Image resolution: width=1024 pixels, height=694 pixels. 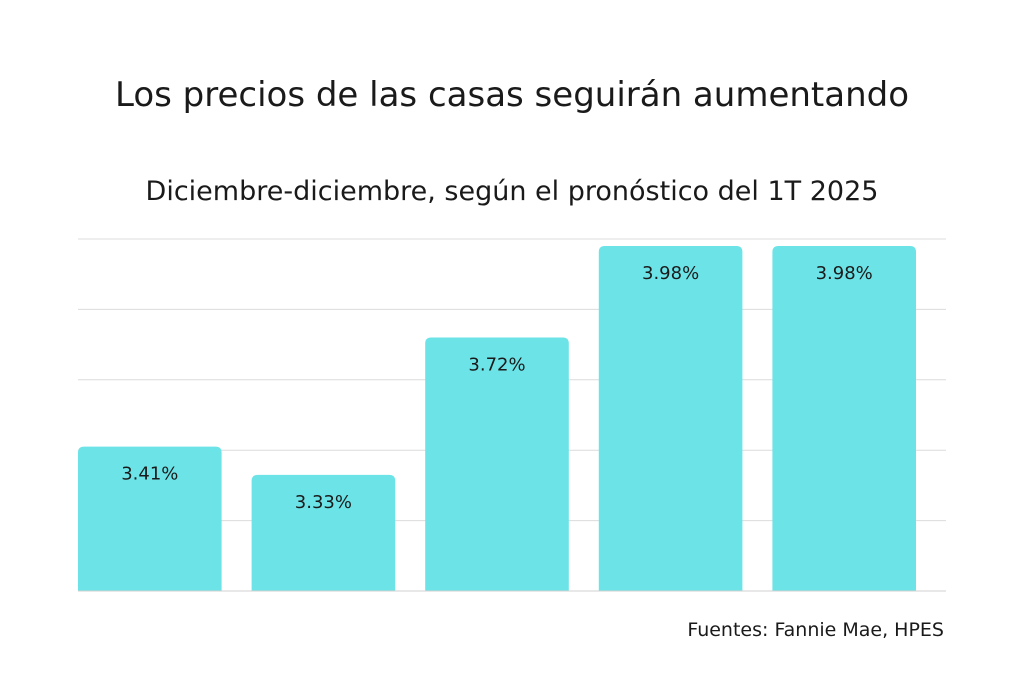 I want to click on data-label-1: 3.41%, so click(x=149, y=474).